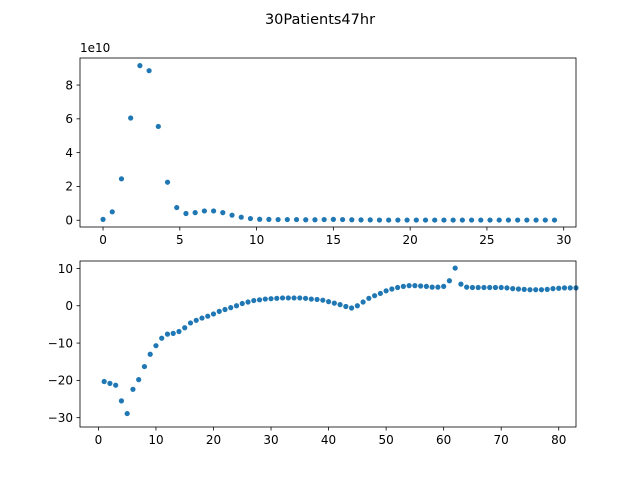  What do you see at coordinates (213, 440) in the screenshot?
I see `x-tick-label: 20` at bounding box center [213, 440].